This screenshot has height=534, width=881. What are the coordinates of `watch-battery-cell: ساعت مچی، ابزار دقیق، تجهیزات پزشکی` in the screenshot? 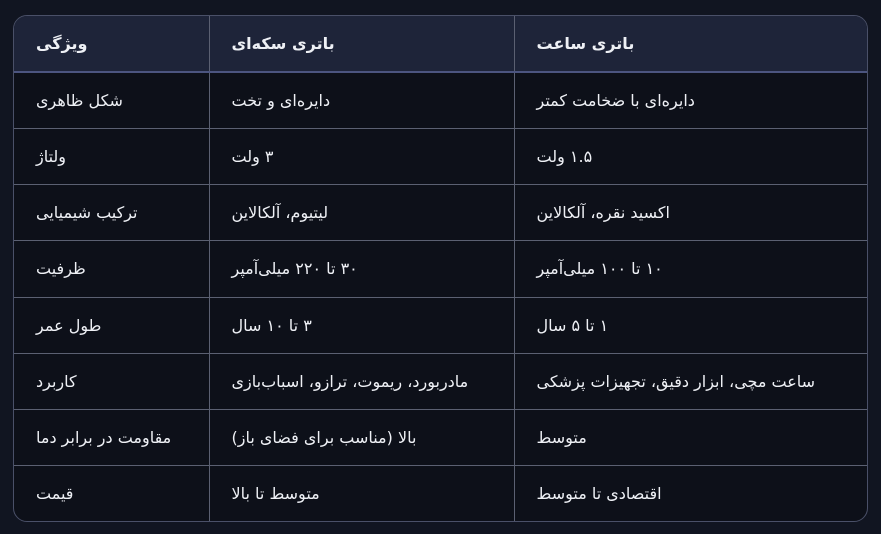 It's located at (690, 381).